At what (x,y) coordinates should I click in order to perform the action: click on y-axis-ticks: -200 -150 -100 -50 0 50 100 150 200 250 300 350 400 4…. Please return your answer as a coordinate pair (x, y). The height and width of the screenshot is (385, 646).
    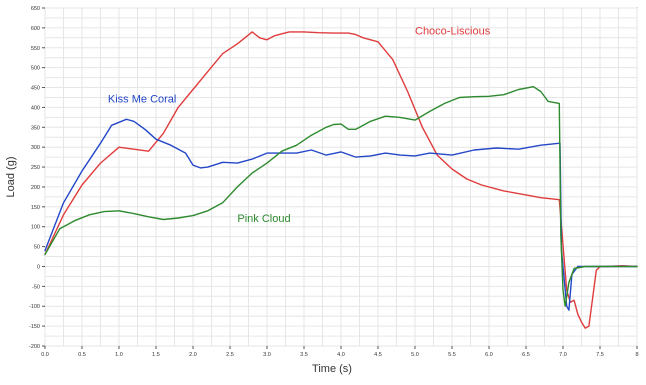
    Looking at the image, I should click on (37, 178).